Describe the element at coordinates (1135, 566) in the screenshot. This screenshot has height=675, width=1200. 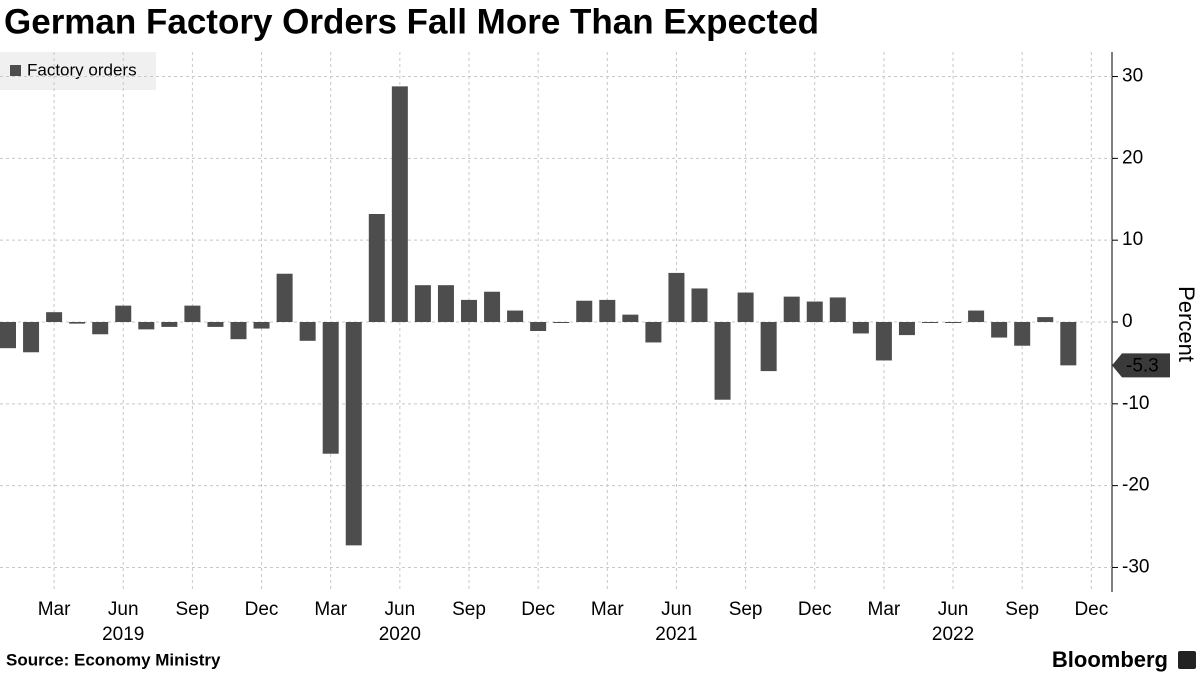
I see `y-tick-label: -30` at that location.